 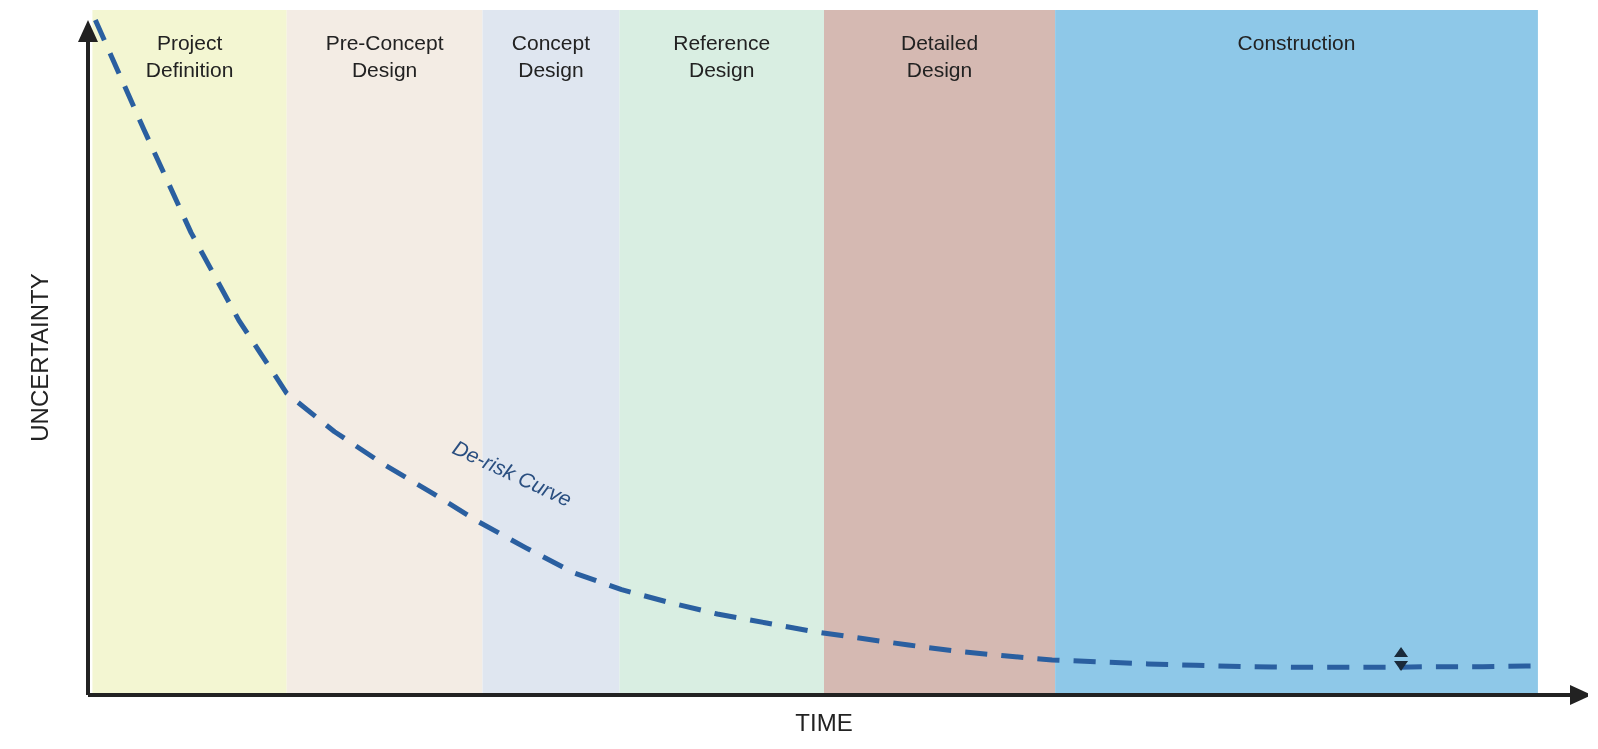 What do you see at coordinates (189, 56) in the screenshot?
I see `annotation: Project Definition` at bounding box center [189, 56].